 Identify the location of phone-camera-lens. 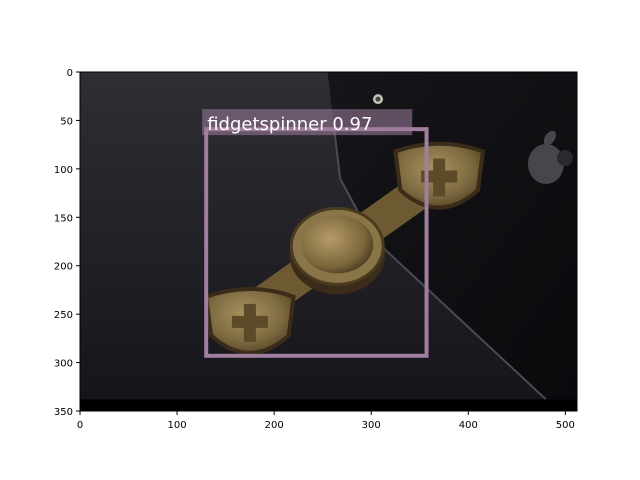
(378, 99).